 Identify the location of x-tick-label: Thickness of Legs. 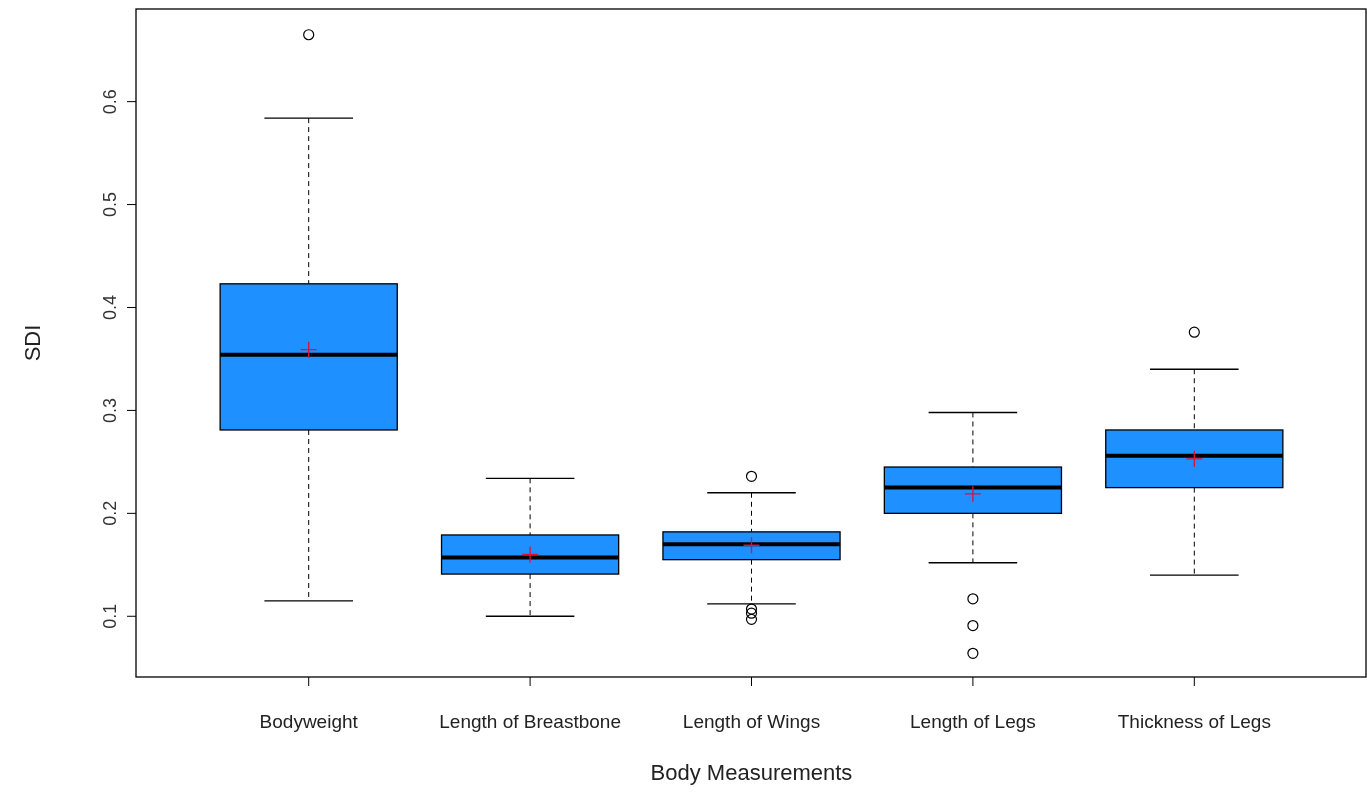
(1194, 721).